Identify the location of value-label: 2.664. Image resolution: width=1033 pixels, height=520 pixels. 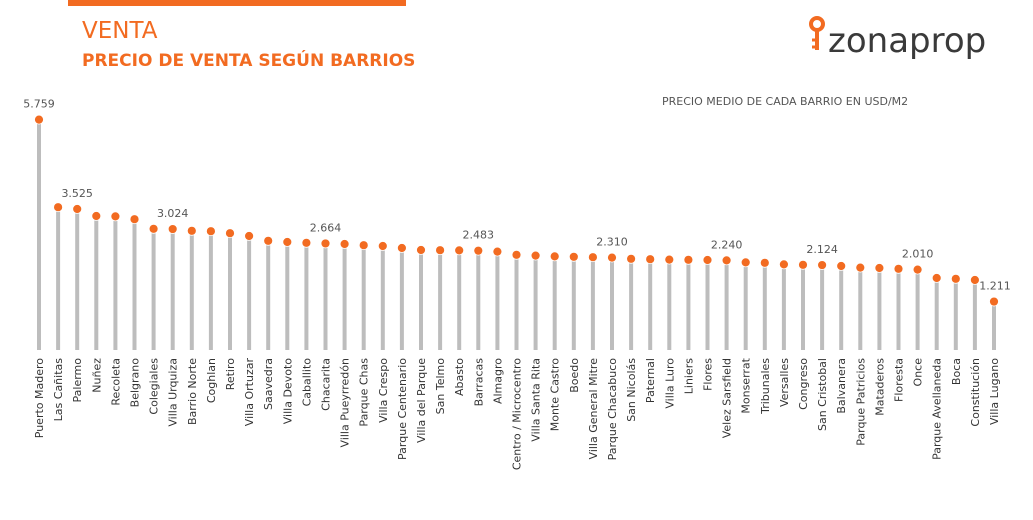
(326, 227).